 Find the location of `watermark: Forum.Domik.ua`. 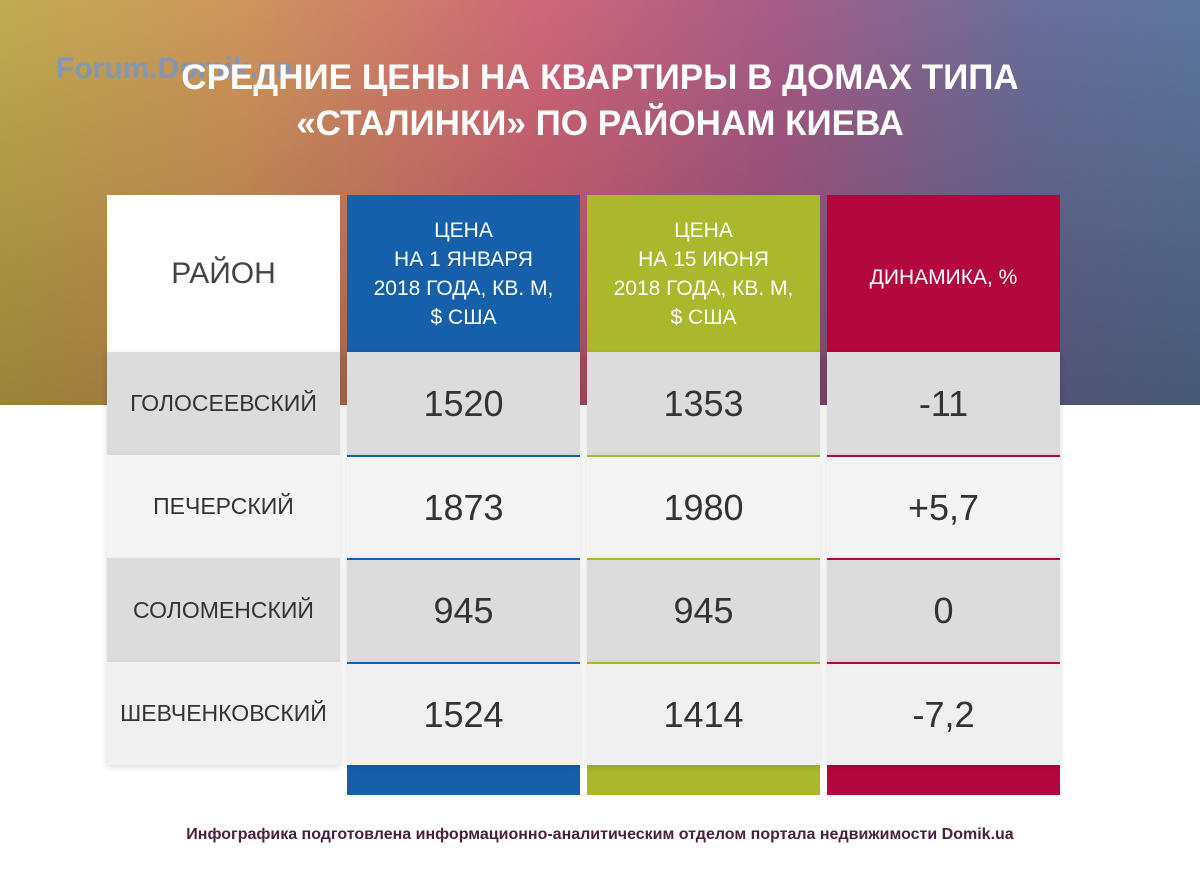

watermark: Forum.Domik.ua is located at coordinates (174, 68).